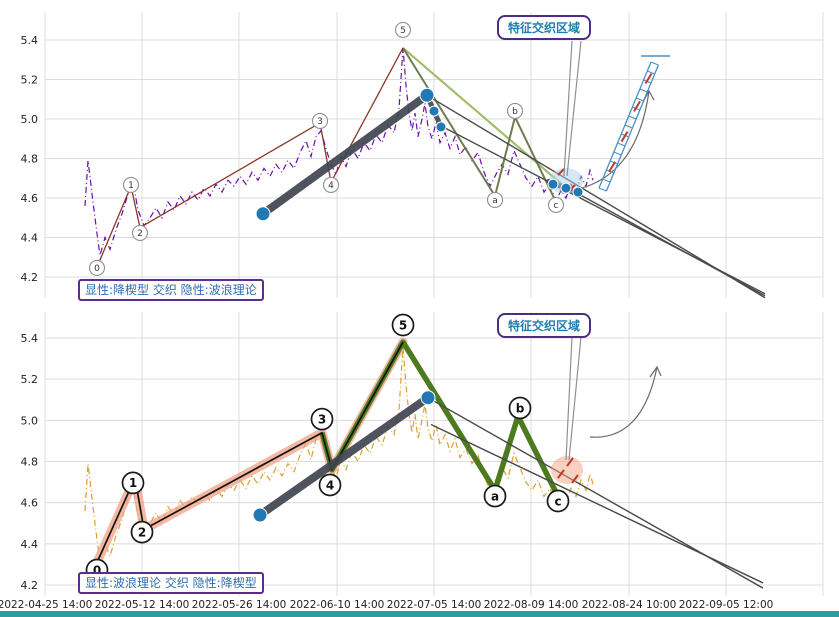 Image resolution: width=839 pixels, height=617 pixels. What do you see at coordinates (344, 456) in the screenshot?
I see `hidden-pattern-line` at bounding box center [344, 456].